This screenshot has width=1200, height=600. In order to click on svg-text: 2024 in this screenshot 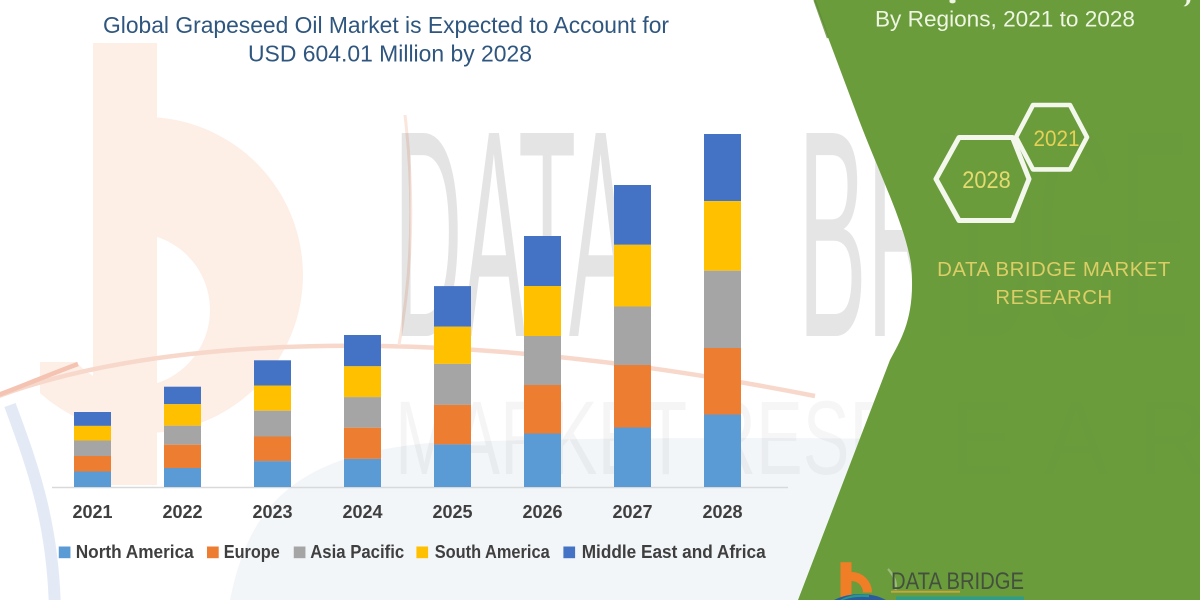, I will do `click(362, 512)`.